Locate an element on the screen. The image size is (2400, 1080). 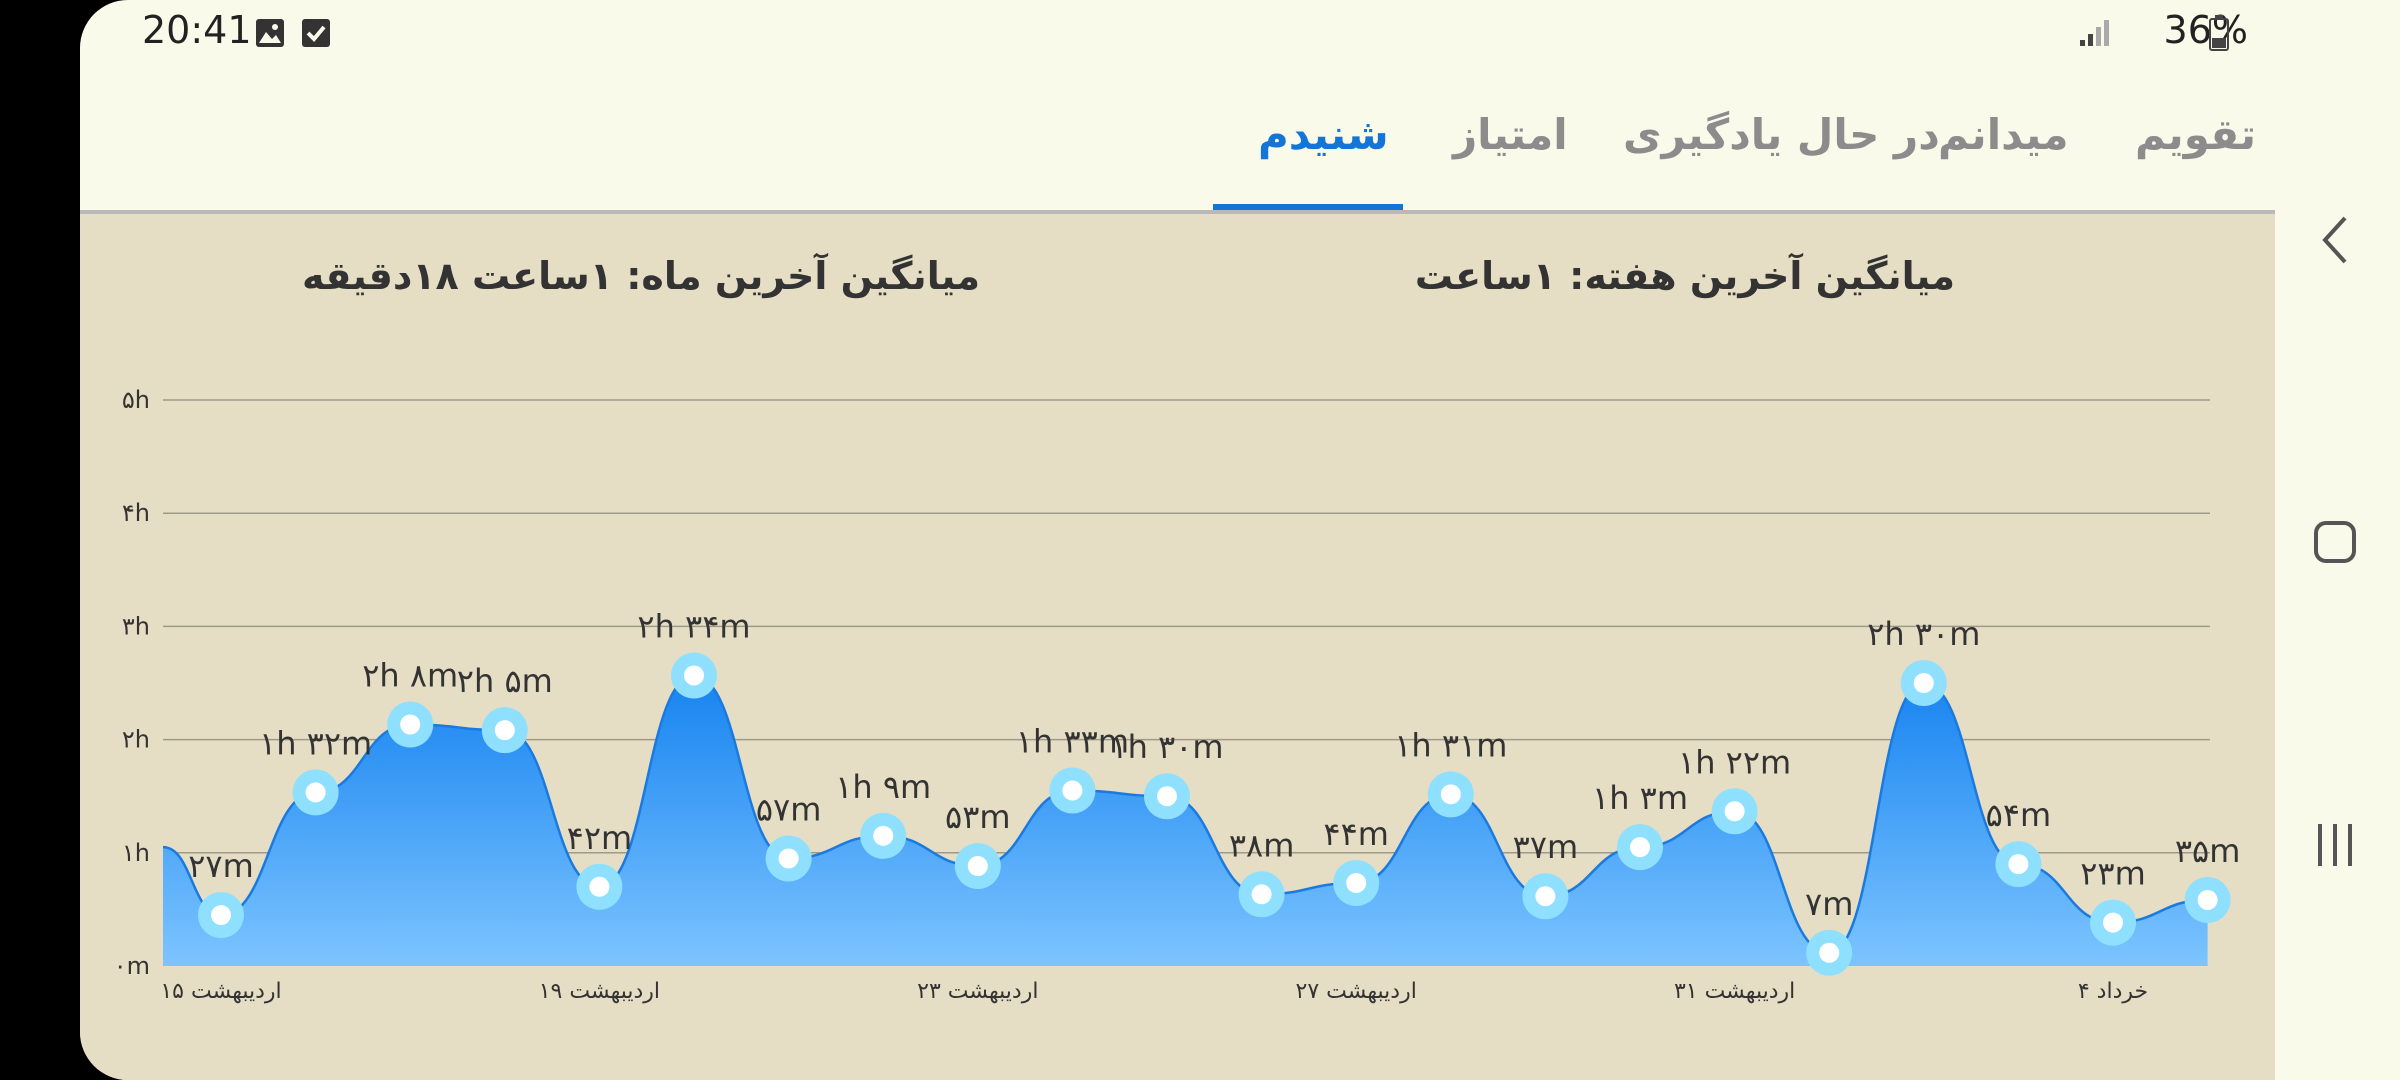
navigation-bar is located at coordinates (2337, 540).